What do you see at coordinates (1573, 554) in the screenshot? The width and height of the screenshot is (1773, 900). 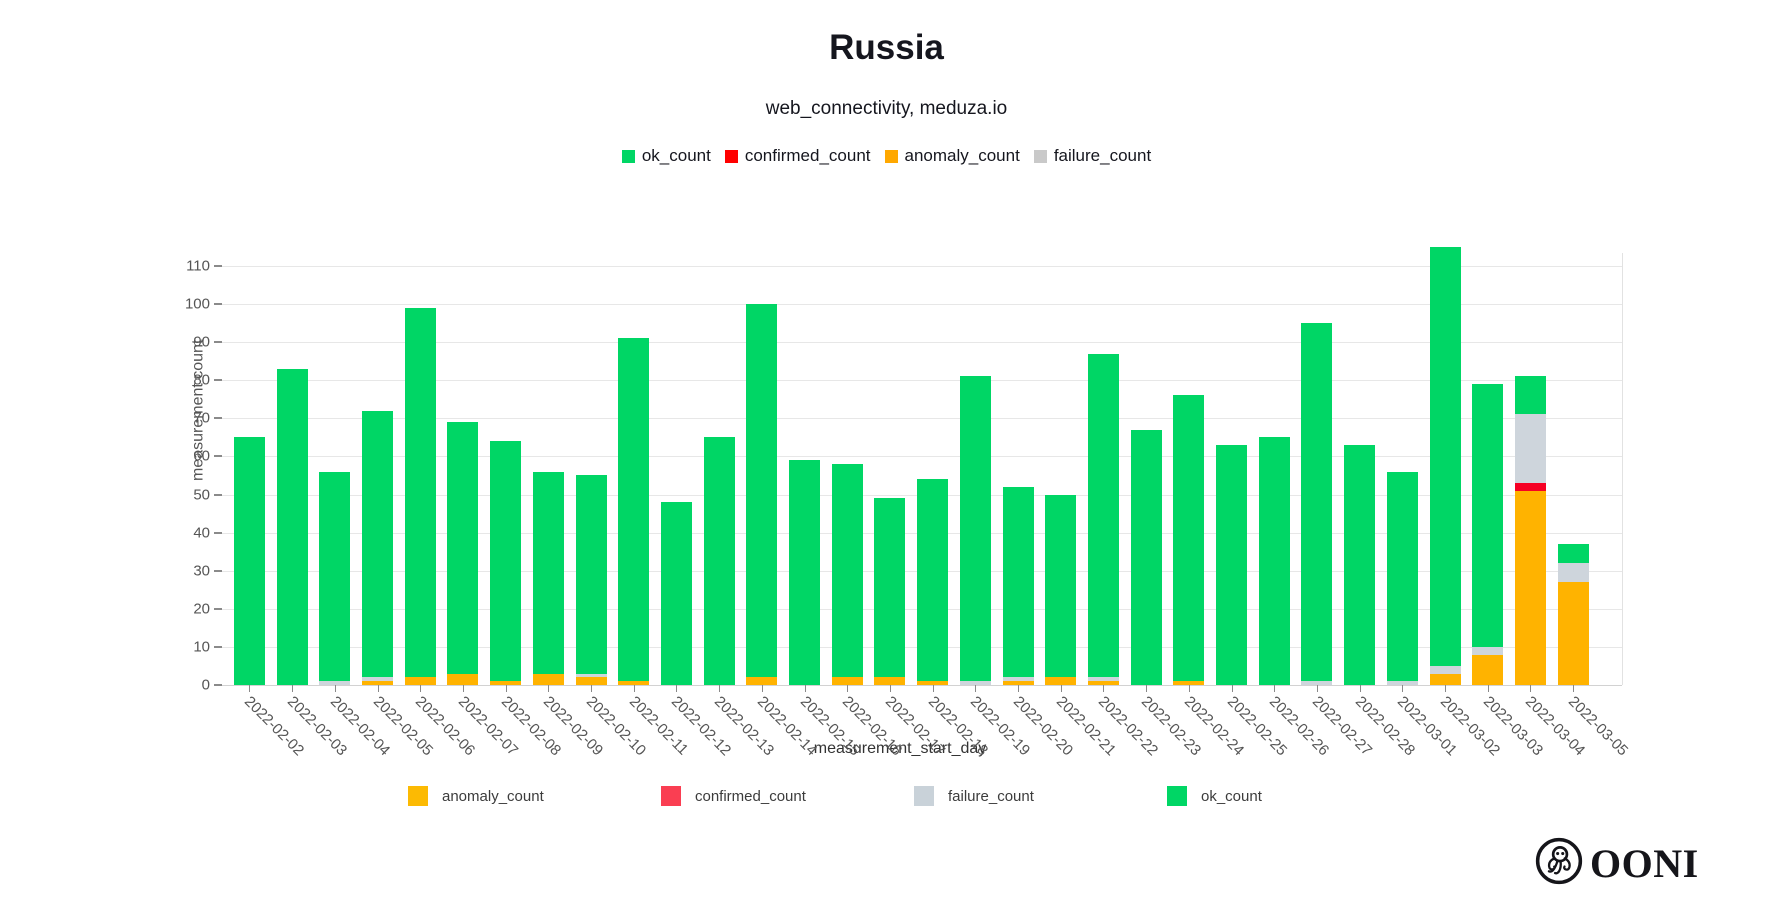 I see `bar-2022-03-05-ok_count` at bounding box center [1573, 554].